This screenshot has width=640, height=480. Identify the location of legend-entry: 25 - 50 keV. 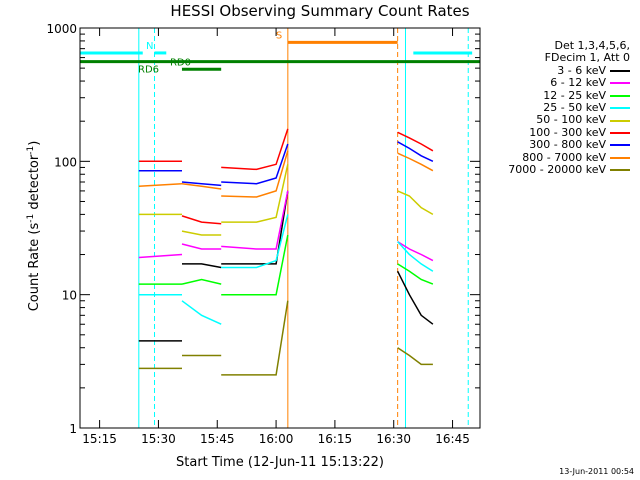
(569, 108).